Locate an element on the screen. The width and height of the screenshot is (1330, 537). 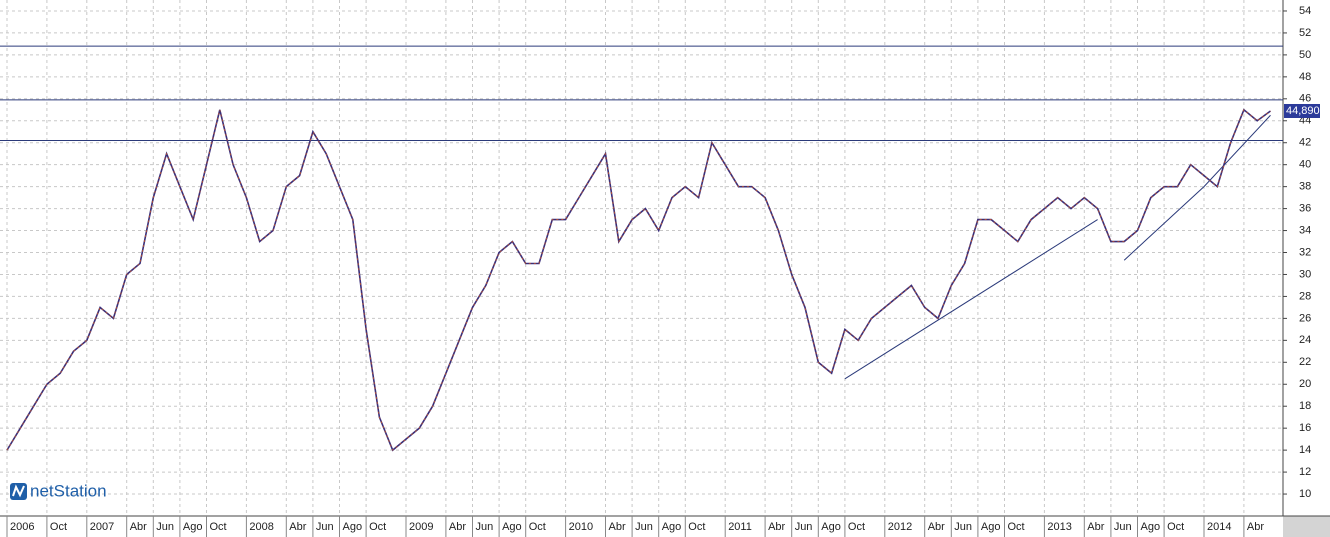
y-tick-label: 34 is located at coordinates (1305, 230).